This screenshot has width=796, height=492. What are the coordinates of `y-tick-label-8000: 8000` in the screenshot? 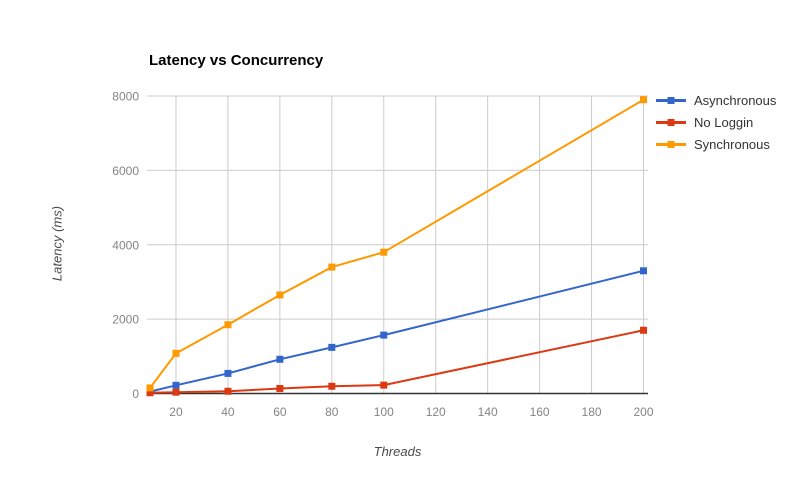 It's located at (125, 97).